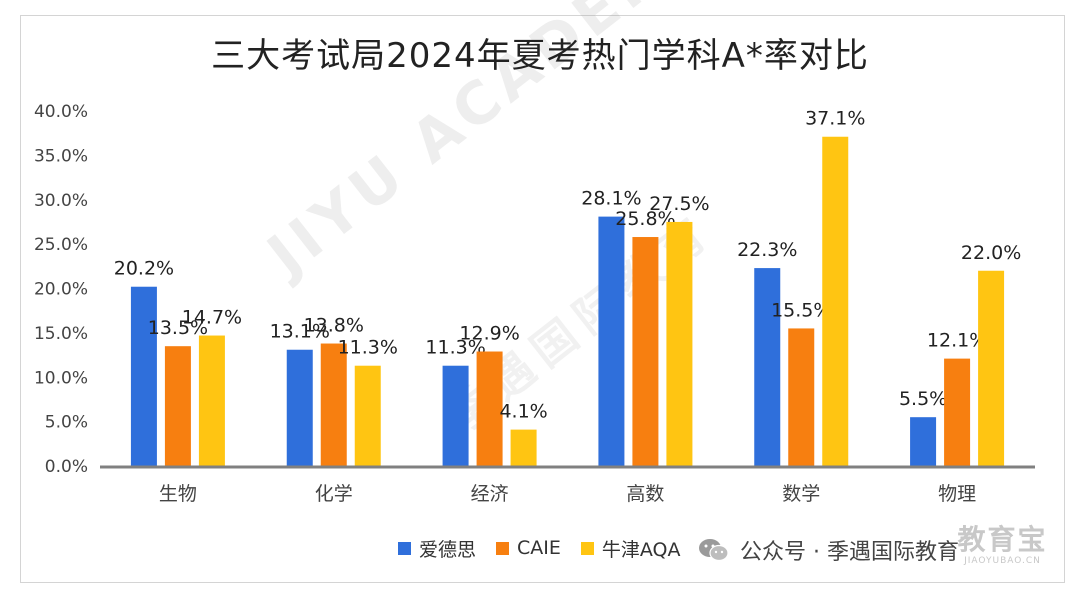 The width and height of the screenshot is (1080, 595). I want to click on data-label: 12.1%, so click(957, 341).